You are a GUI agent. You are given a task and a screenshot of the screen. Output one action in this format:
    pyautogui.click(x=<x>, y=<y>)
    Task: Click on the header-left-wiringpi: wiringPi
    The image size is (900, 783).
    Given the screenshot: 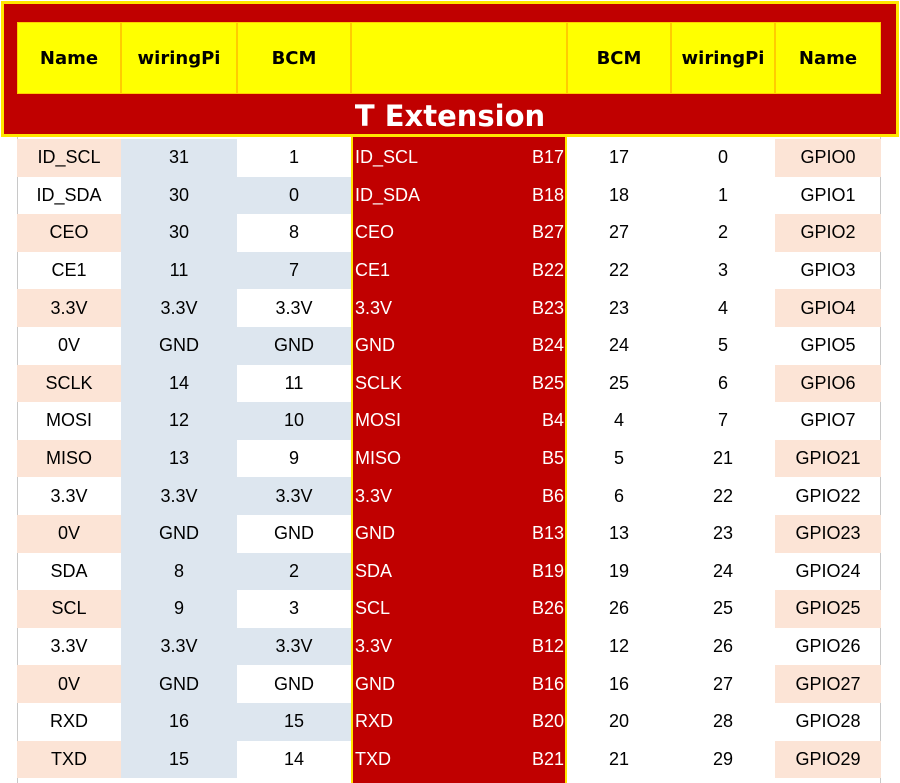 What is the action you would take?
    pyautogui.click(x=179, y=58)
    